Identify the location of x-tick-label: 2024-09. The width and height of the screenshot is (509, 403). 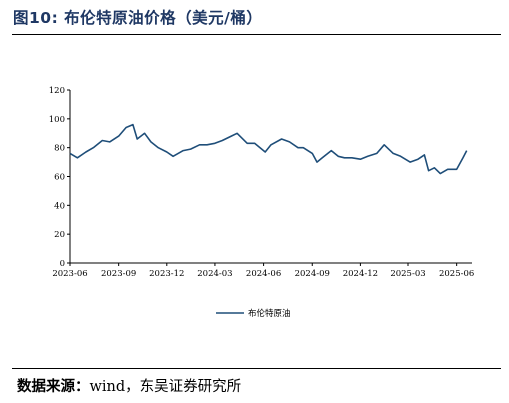
(312, 274).